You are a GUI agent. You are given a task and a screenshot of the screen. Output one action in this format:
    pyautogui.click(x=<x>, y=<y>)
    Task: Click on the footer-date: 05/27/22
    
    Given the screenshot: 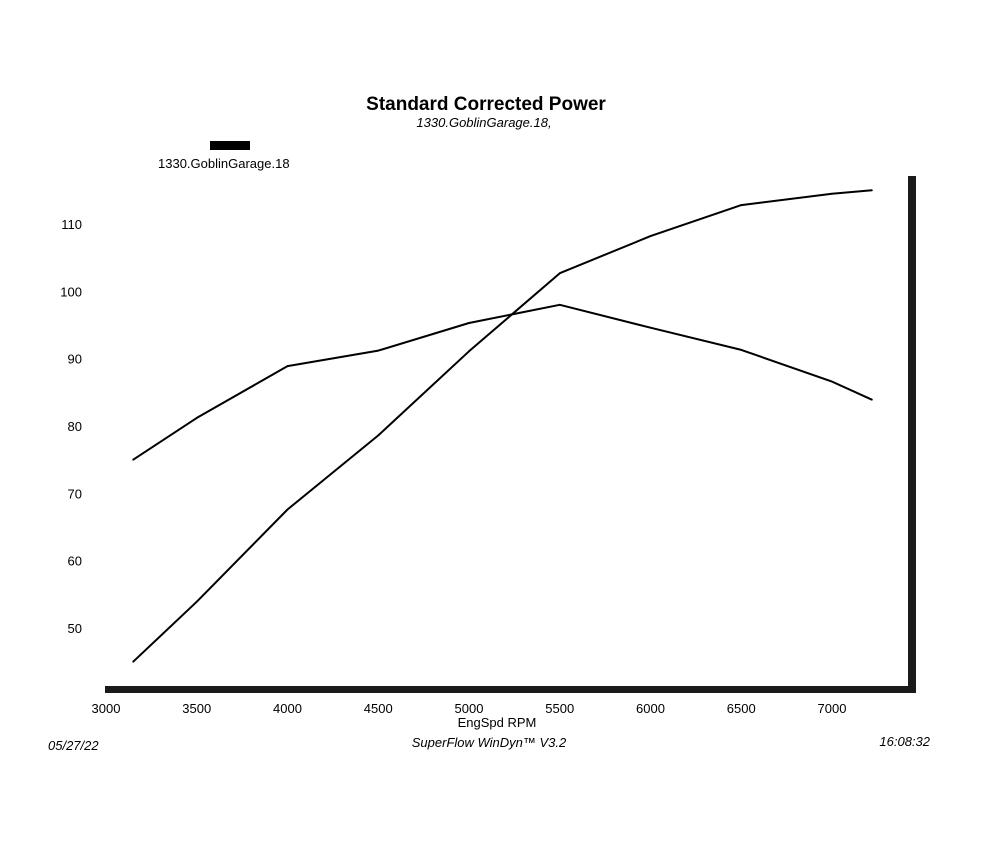 What is the action you would take?
    pyautogui.click(x=73, y=745)
    